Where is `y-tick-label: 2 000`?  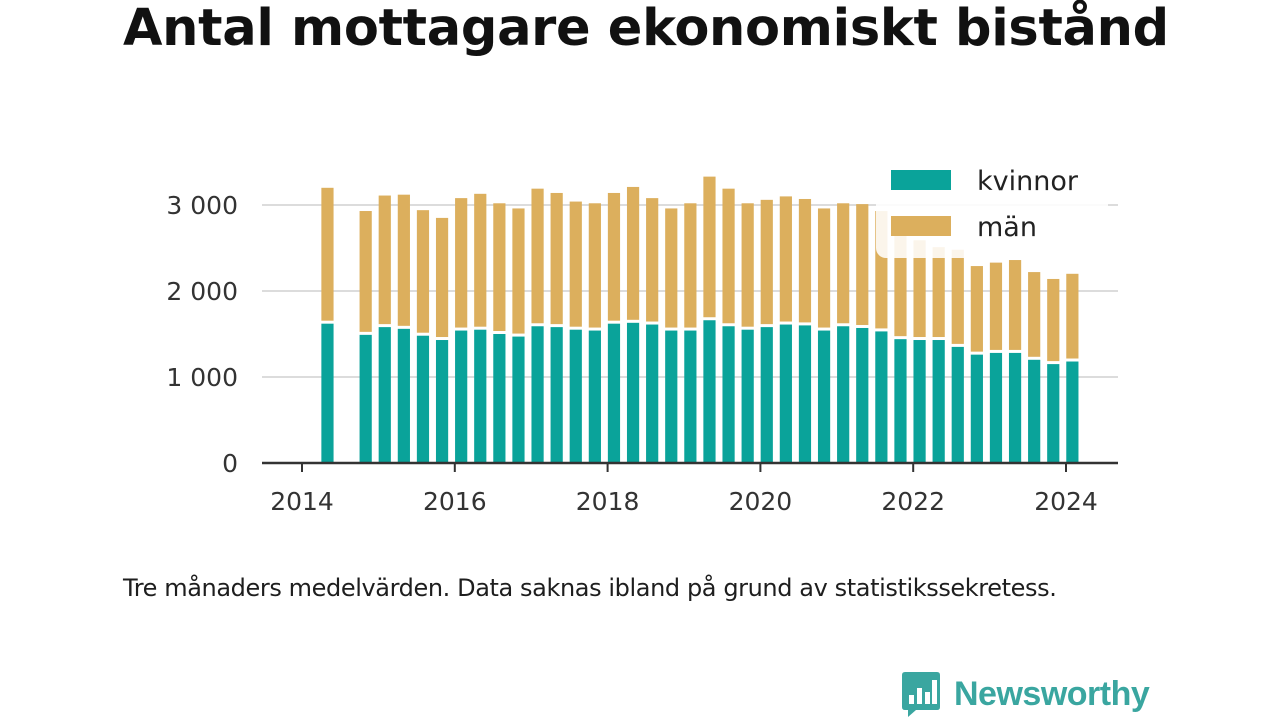
y-tick-label: 2 000 is located at coordinates (202, 291).